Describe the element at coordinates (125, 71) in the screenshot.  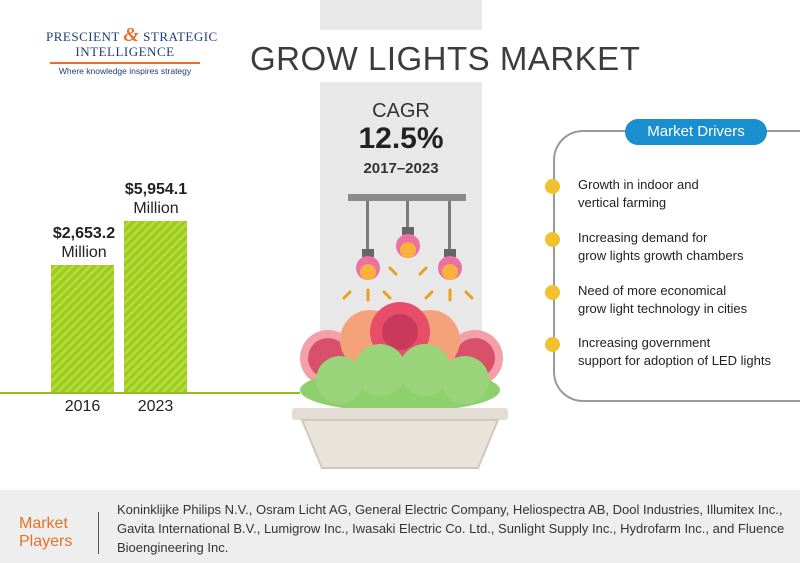
I see `logo-tagline: Where knowledge inspires strategy` at that location.